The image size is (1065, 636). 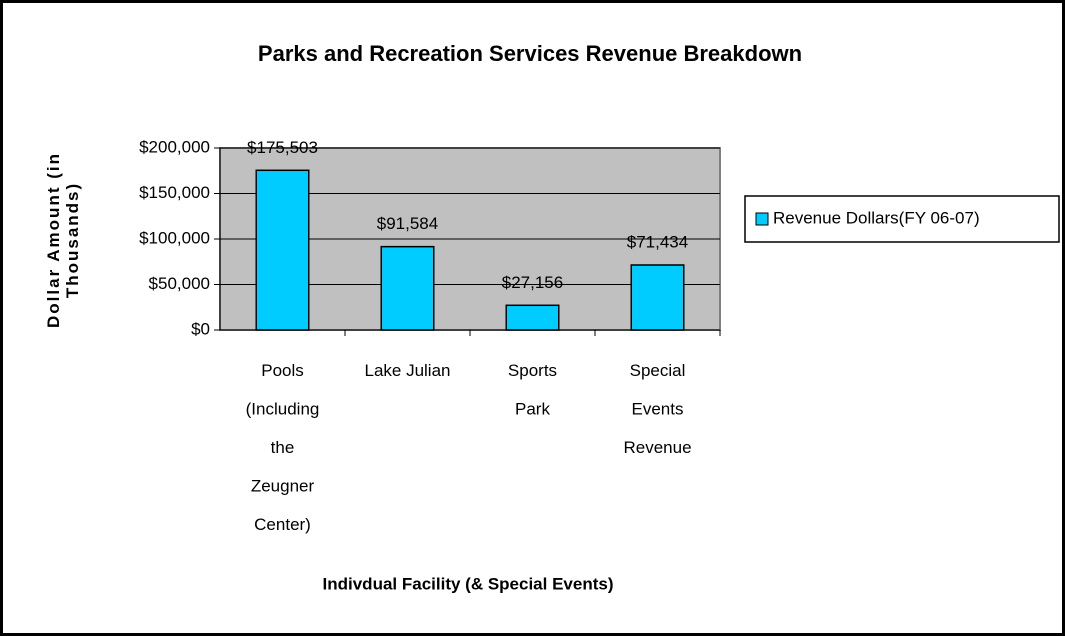 I want to click on y-axis-title: Dollar Amount (inThousands), so click(x=63, y=240).